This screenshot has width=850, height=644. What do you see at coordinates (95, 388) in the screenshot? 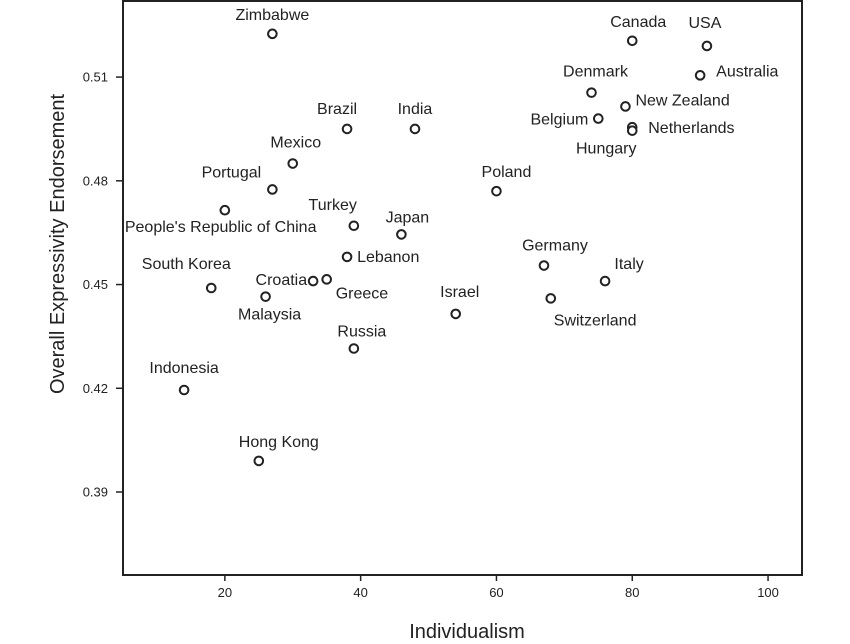
I see `y-tick-label: 0.42` at bounding box center [95, 388].